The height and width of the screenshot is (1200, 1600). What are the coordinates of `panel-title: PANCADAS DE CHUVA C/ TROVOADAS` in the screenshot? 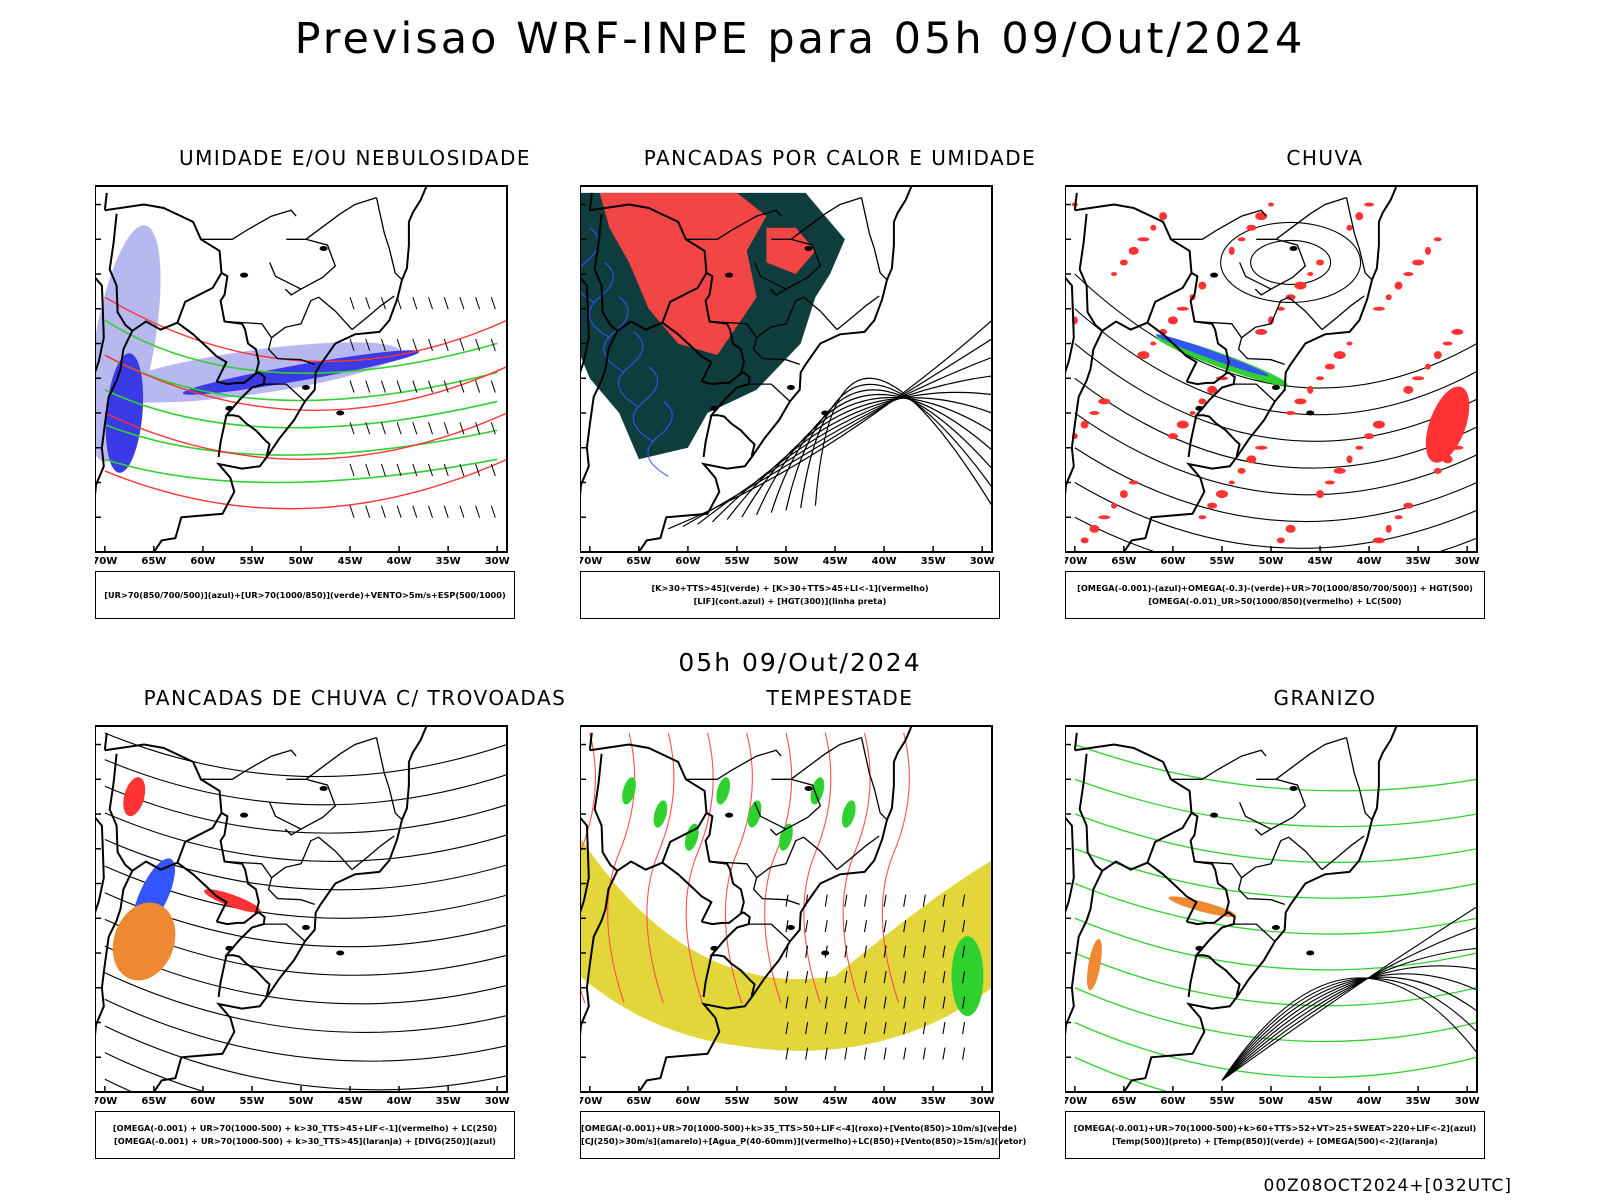 It's located at (355, 698).